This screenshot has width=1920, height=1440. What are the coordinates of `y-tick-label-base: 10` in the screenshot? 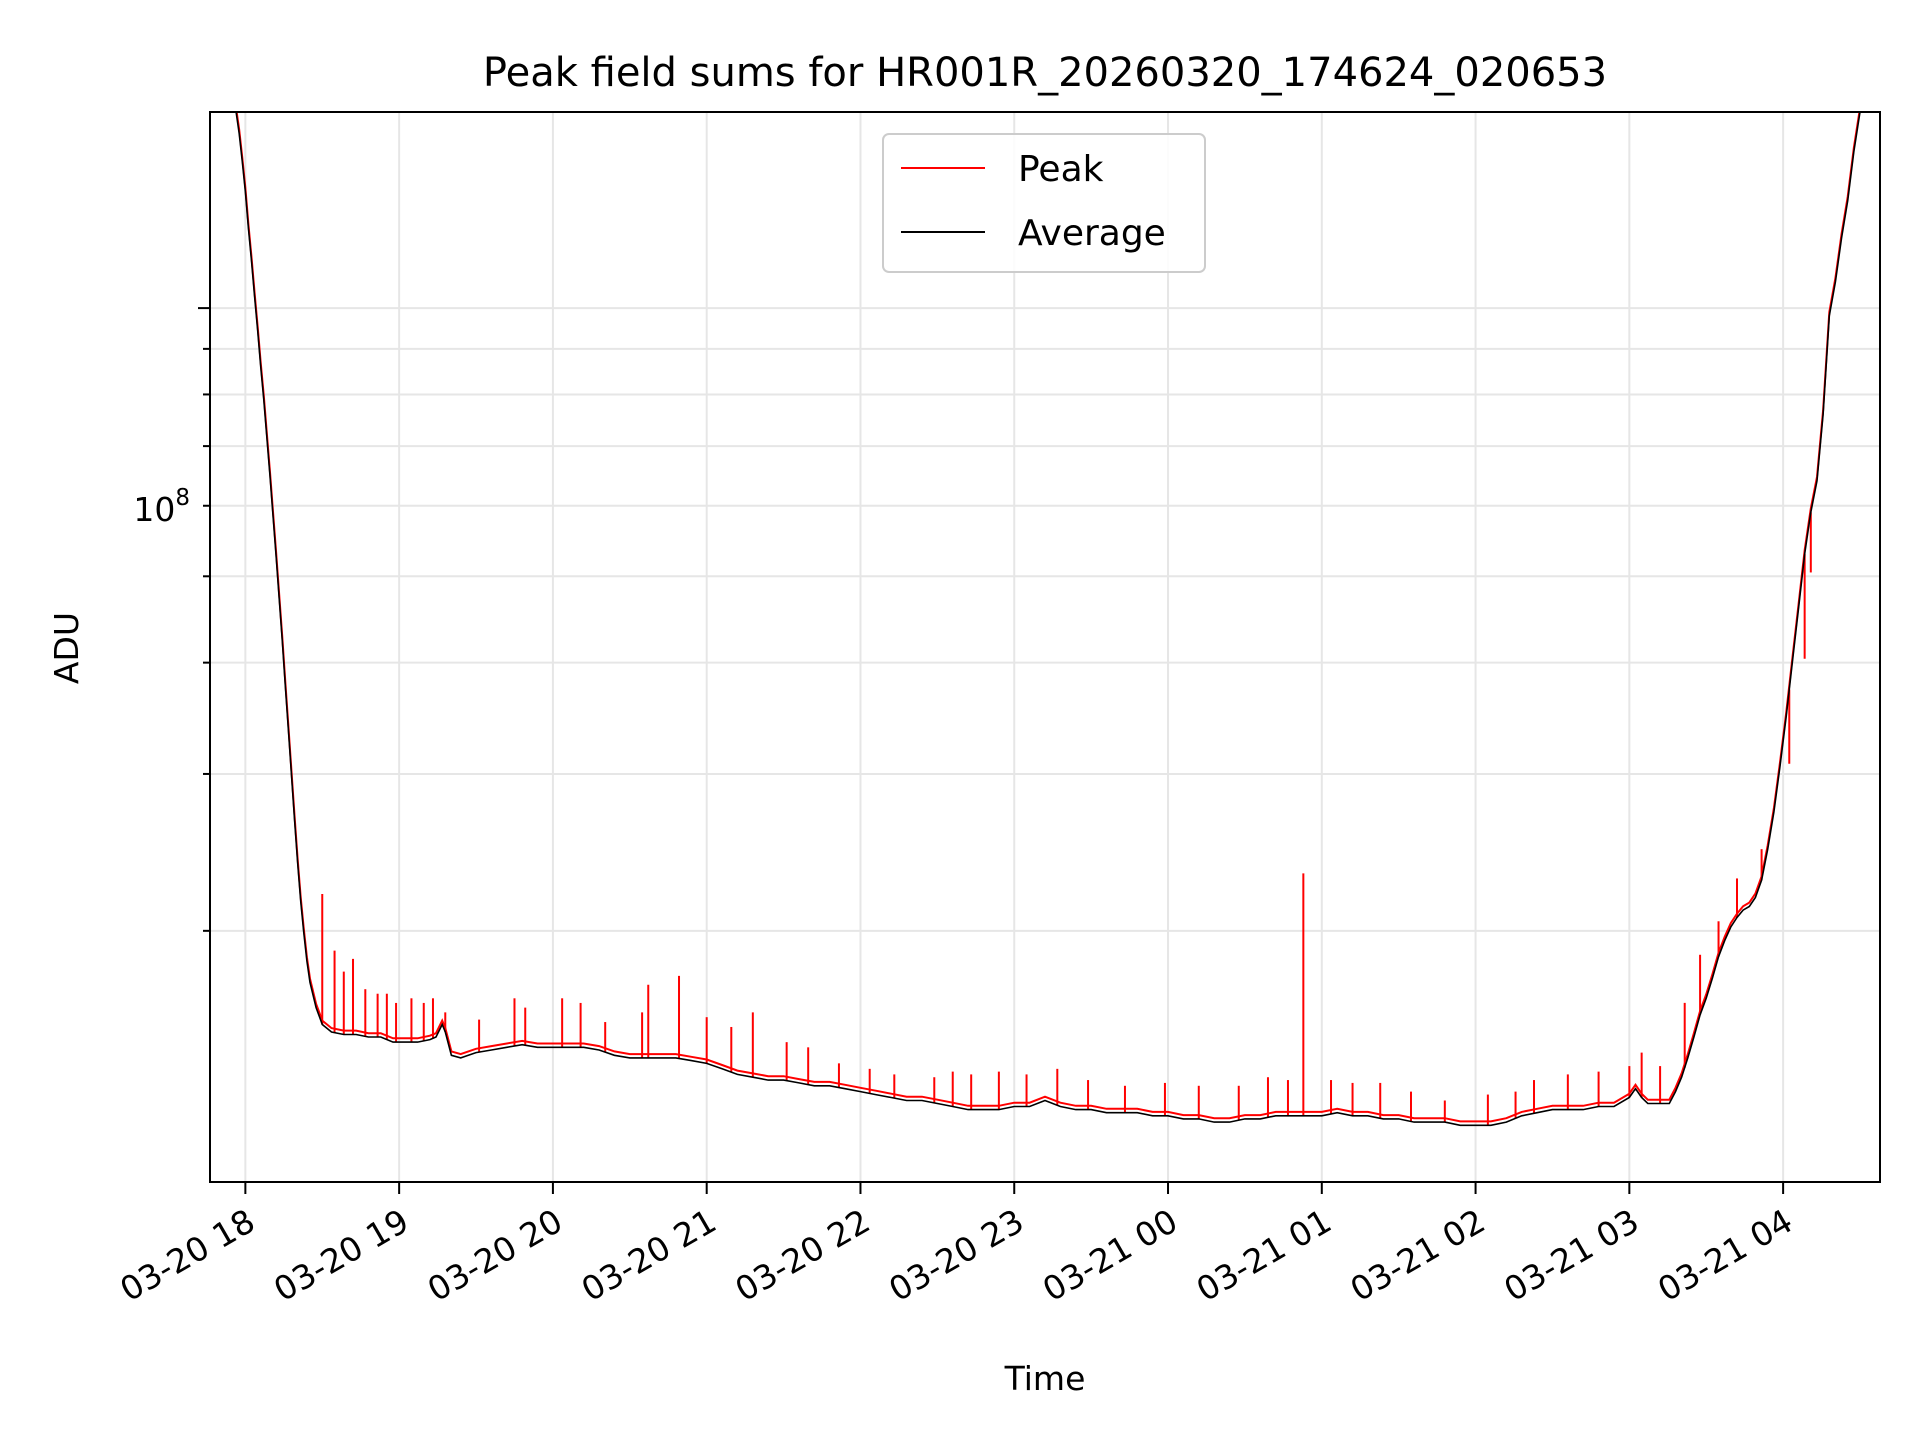 It's located at (154, 509).